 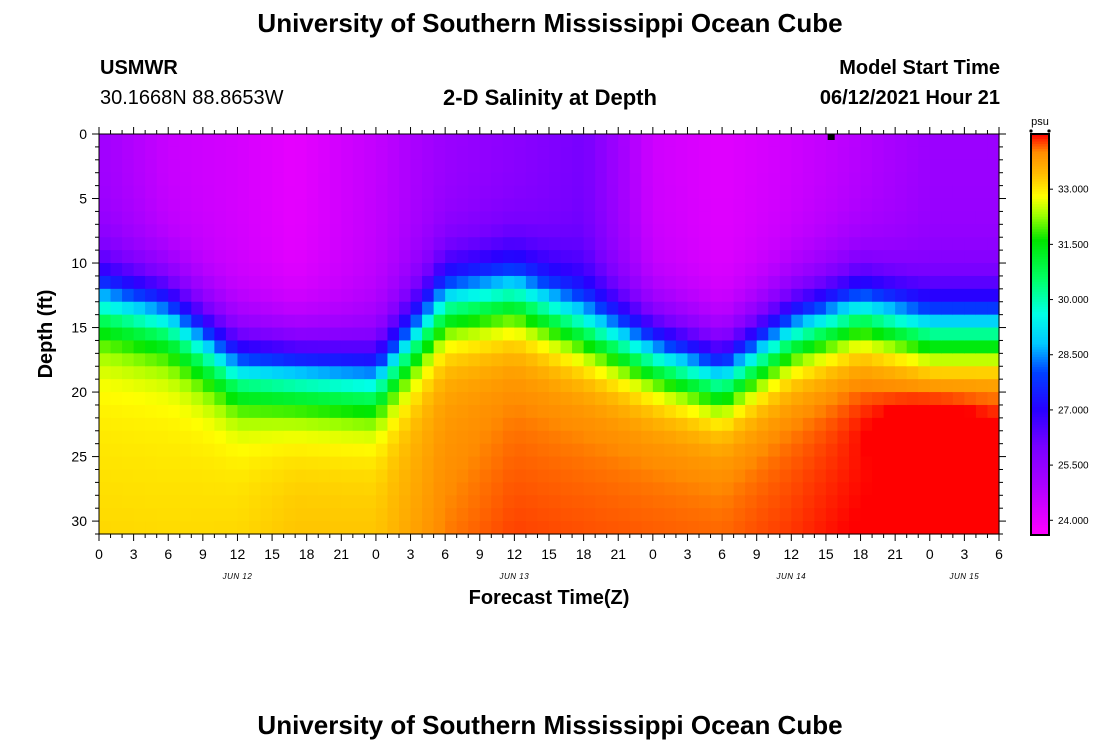 What do you see at coordinates (1073, 355) in the screenshot?
I see `colorbar-tick-label: 28.500` at bounding box center [1073, 355].